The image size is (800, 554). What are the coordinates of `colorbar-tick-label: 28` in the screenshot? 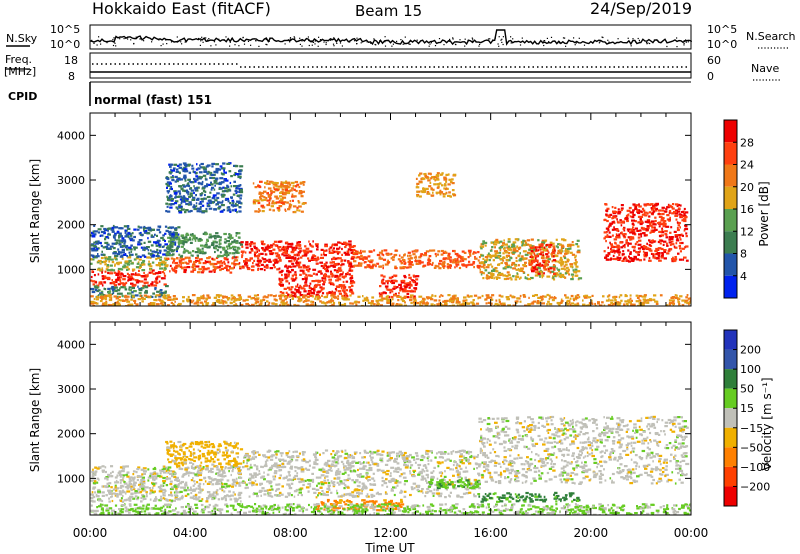 It's located at (747, 142).